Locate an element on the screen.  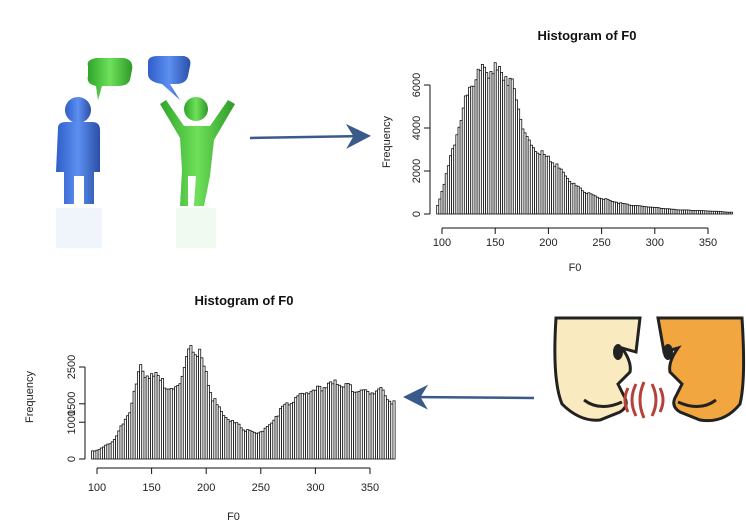
two-faces-speaking-icon is located at coordinates (649, 369).